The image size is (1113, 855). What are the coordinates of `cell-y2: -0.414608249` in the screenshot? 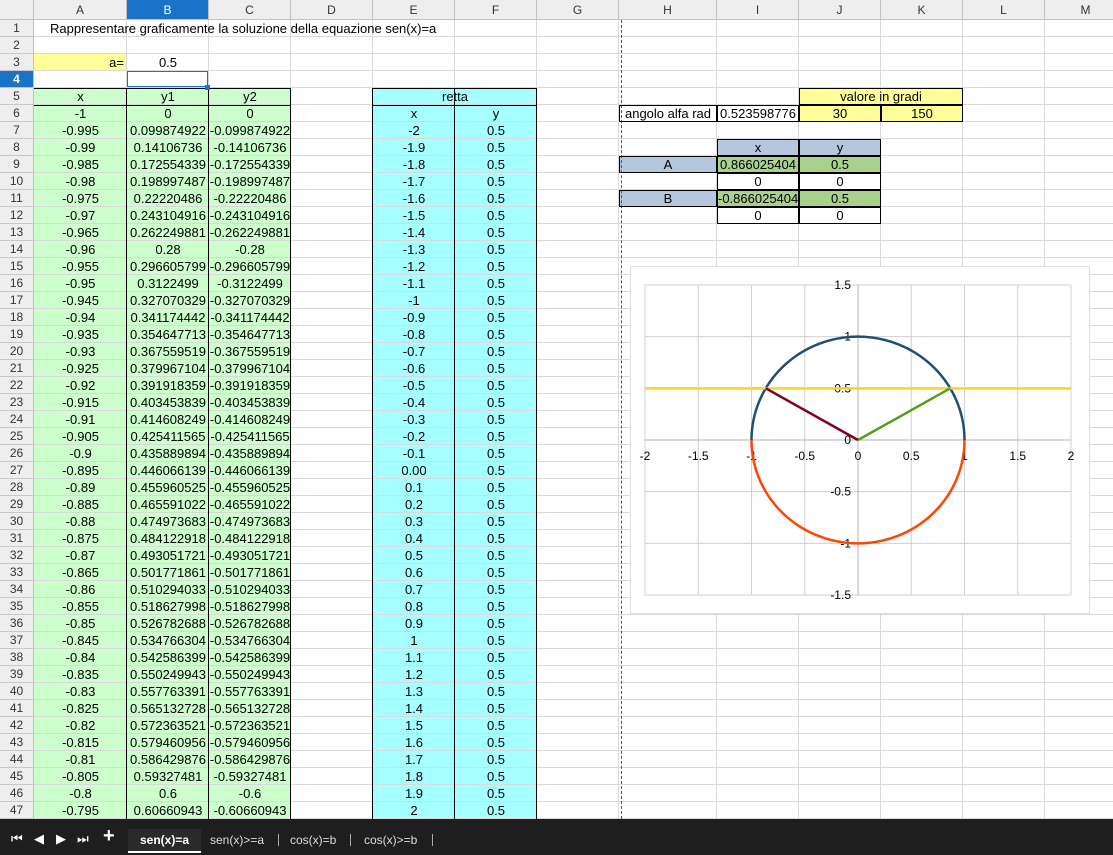 It's located at (250, 419).